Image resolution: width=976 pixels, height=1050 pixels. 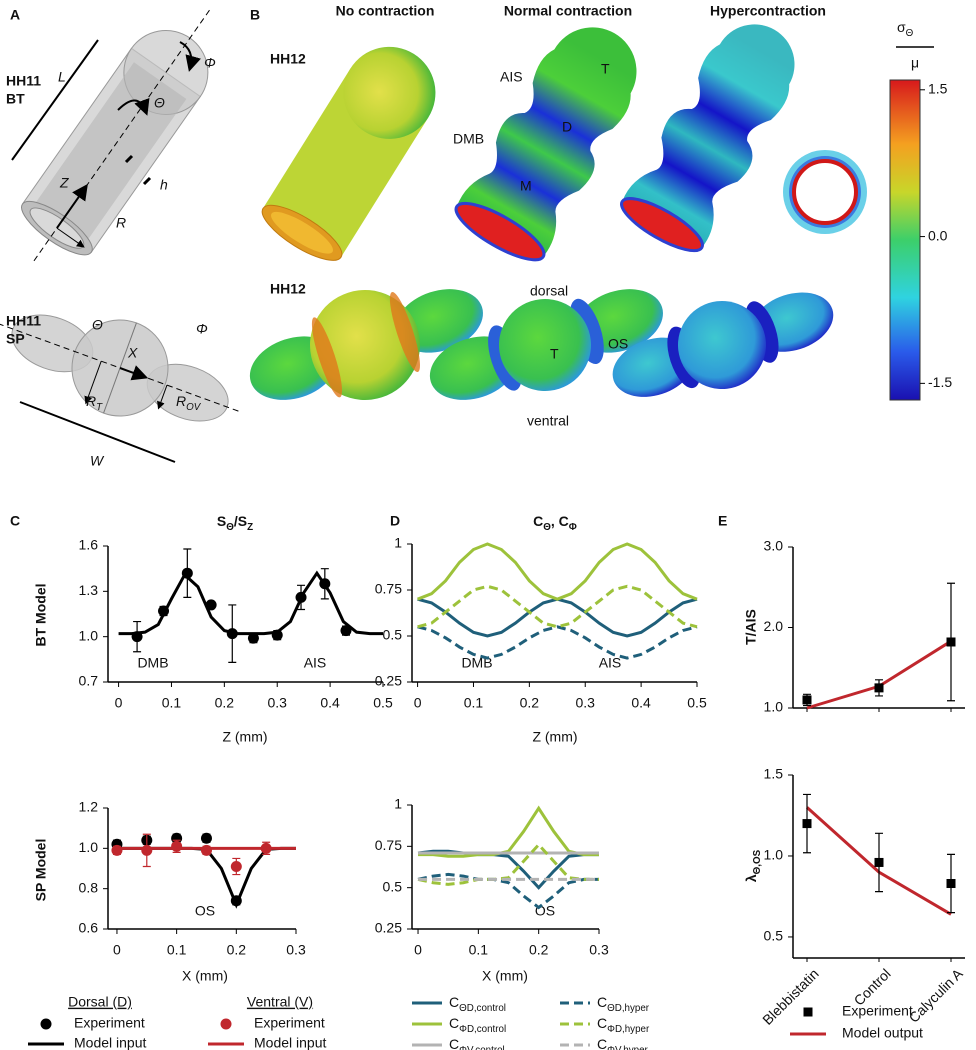 What do you see at coordinates (568, 11) in the screenshot?
I see `column-header: Normal contraction` at bounding box center [568, 11].